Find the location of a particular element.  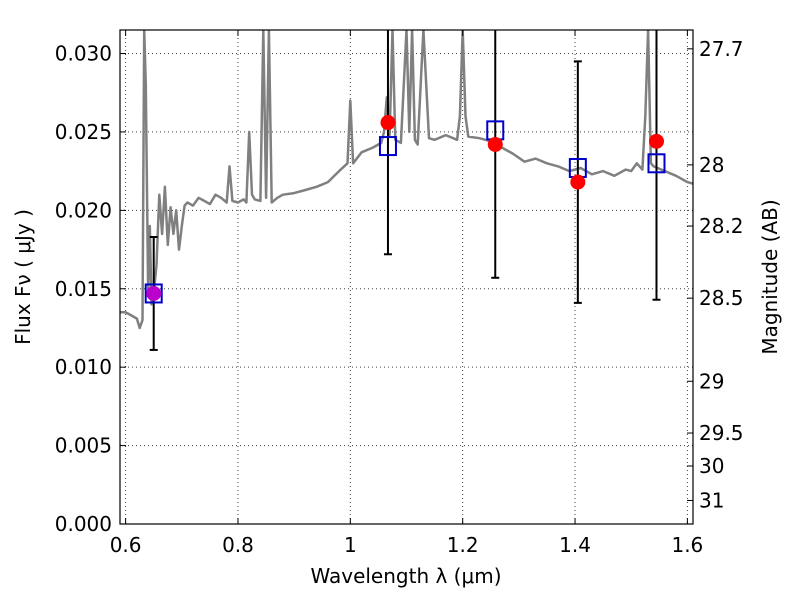

x-tick-label: 0.6 is located at coordinates (126, 545).